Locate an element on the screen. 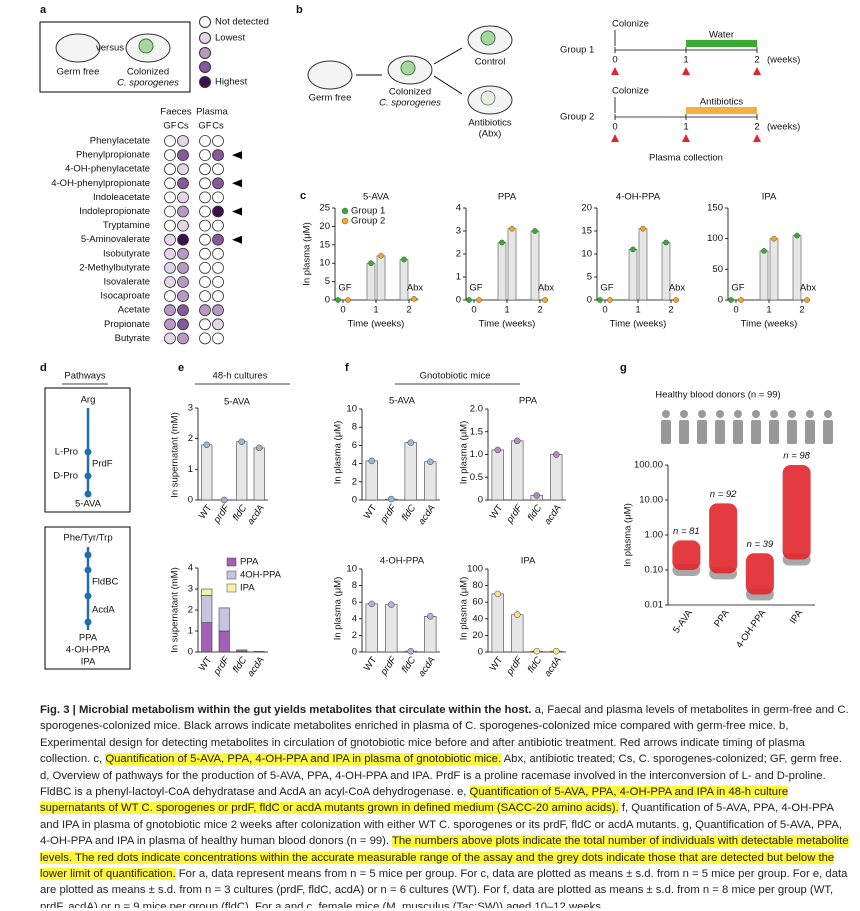 This screenshot has width=860, height=911. x-tick-label: 1 is located at coordinates (375, 310).